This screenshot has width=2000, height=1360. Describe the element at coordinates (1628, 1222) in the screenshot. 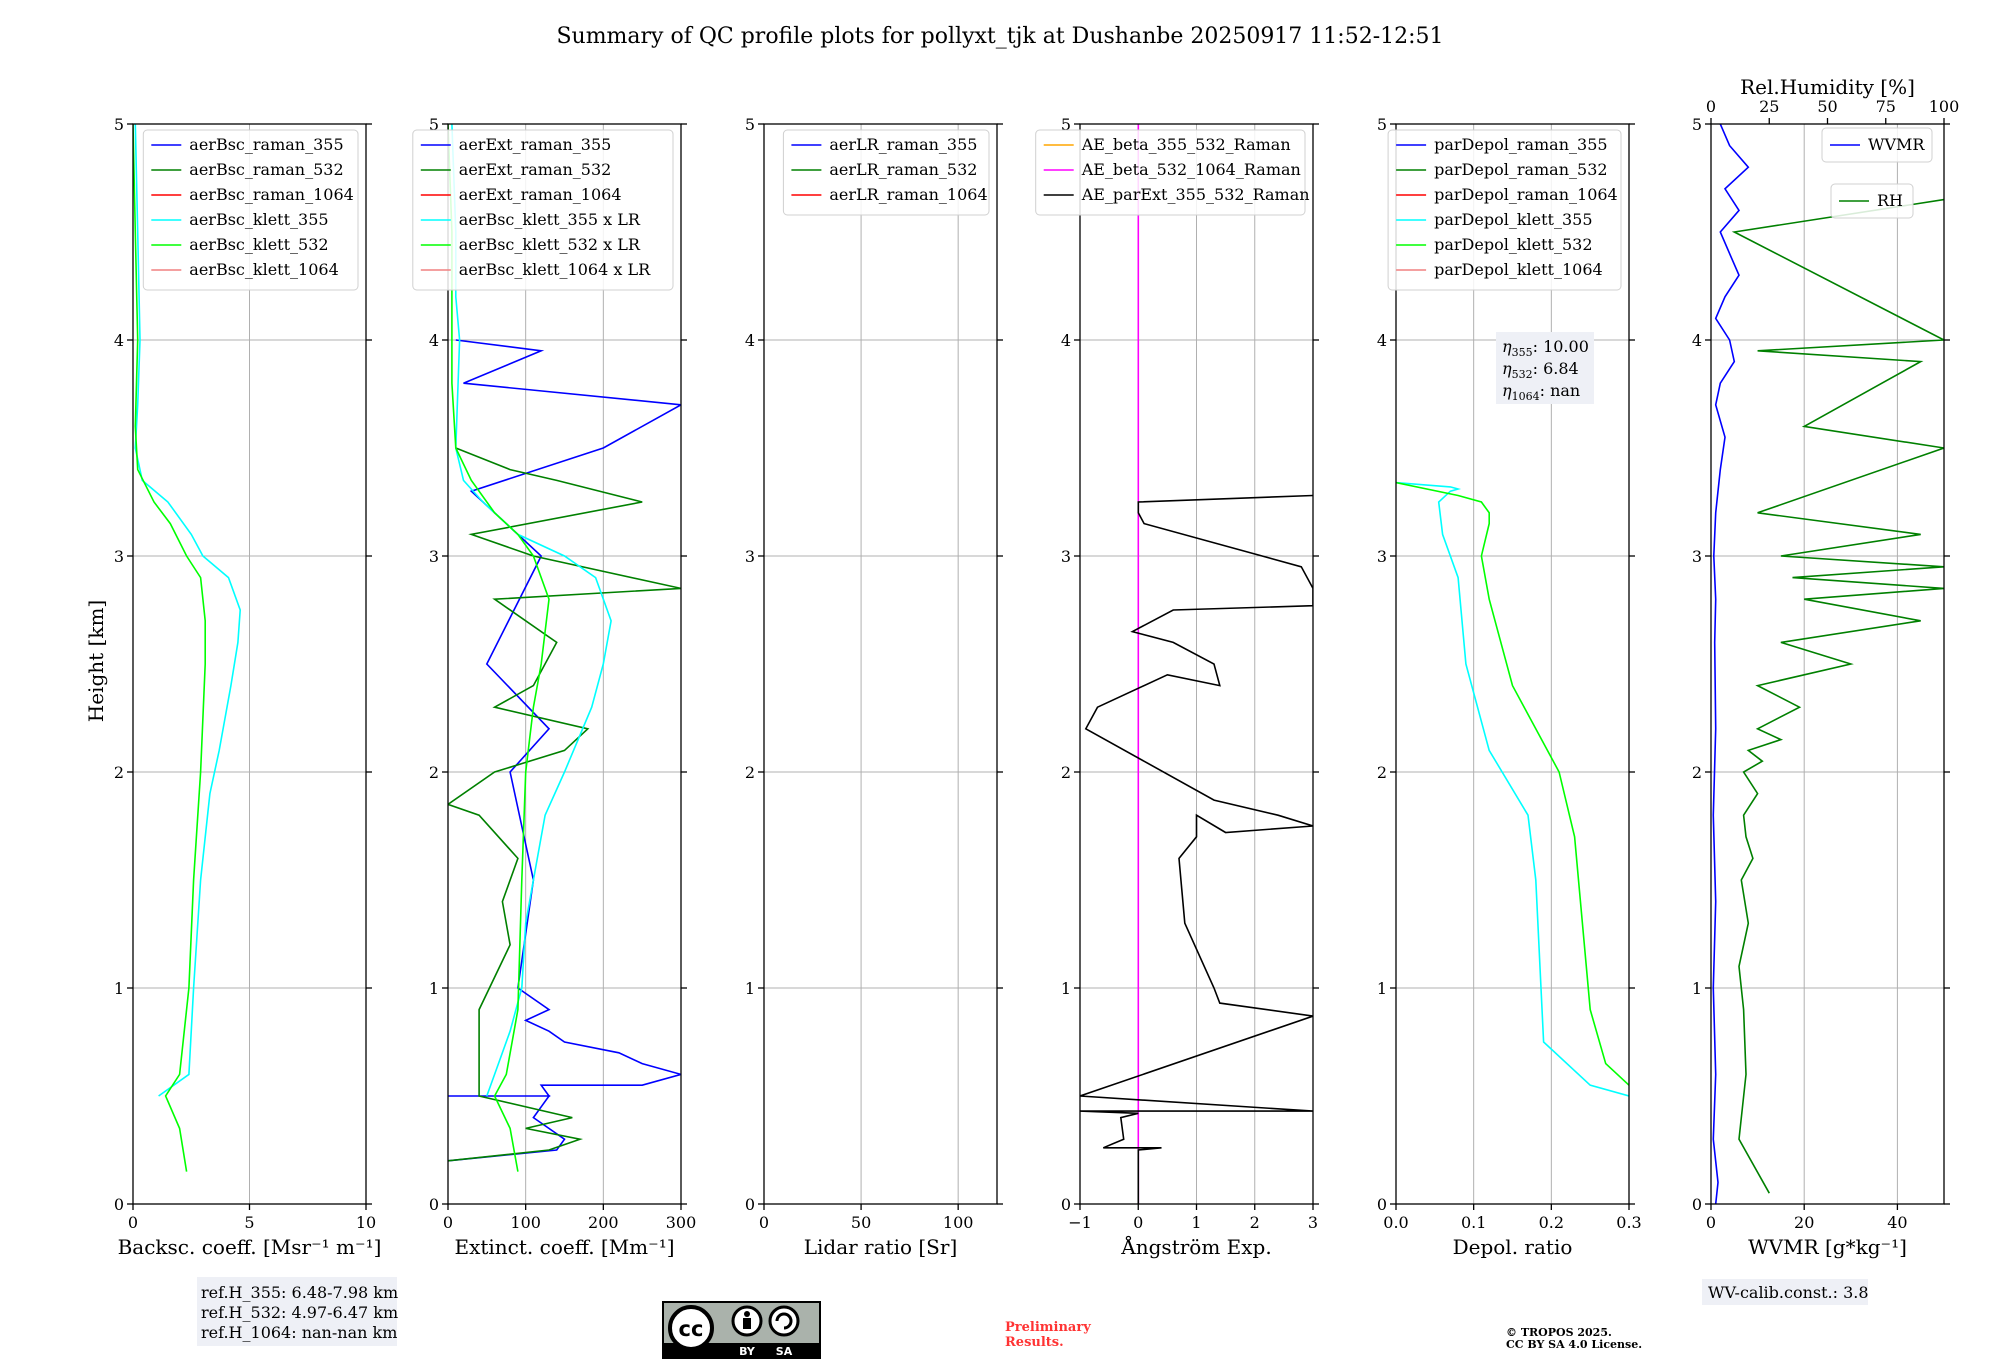

I see `x-tick-label: 0.3` at that location.